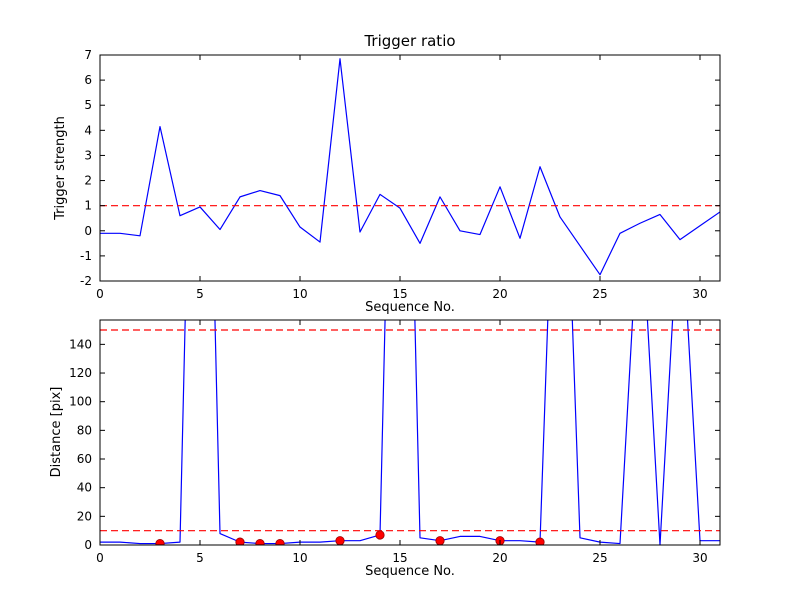 This screenshot has height=600, width=800. I want to click on top-chart-title: Trigger ratio, so click(409, 41).